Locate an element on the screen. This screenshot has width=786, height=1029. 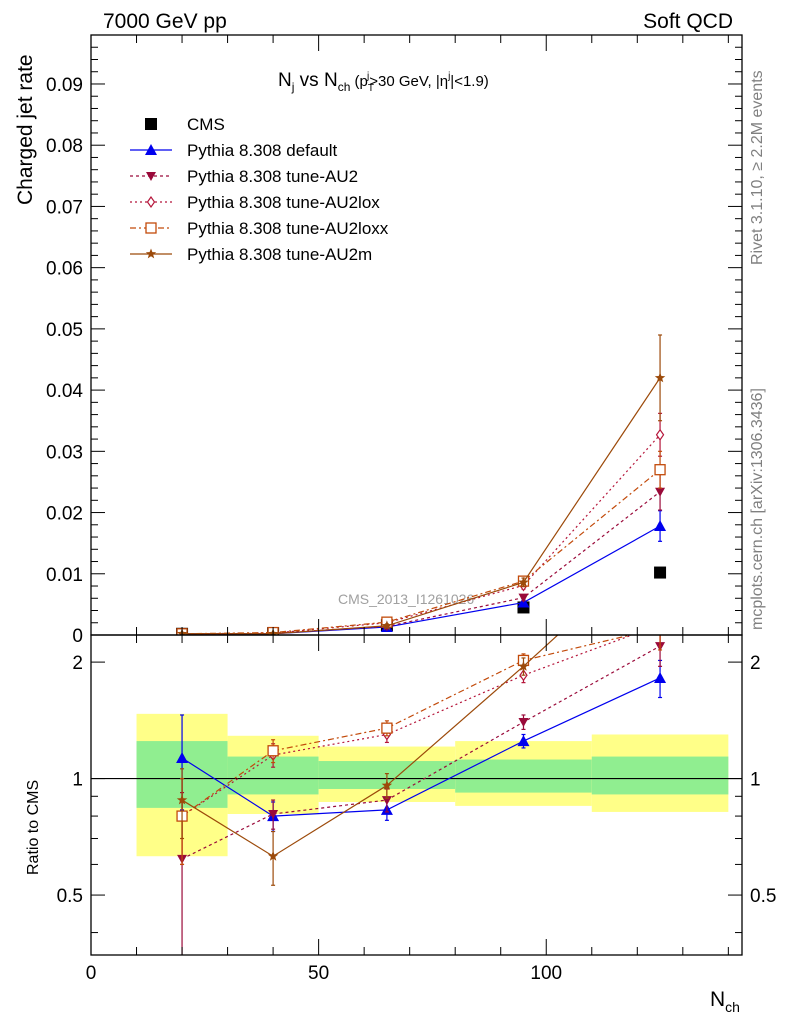
title-cut-sup: j is located at coordinates (367, 76).